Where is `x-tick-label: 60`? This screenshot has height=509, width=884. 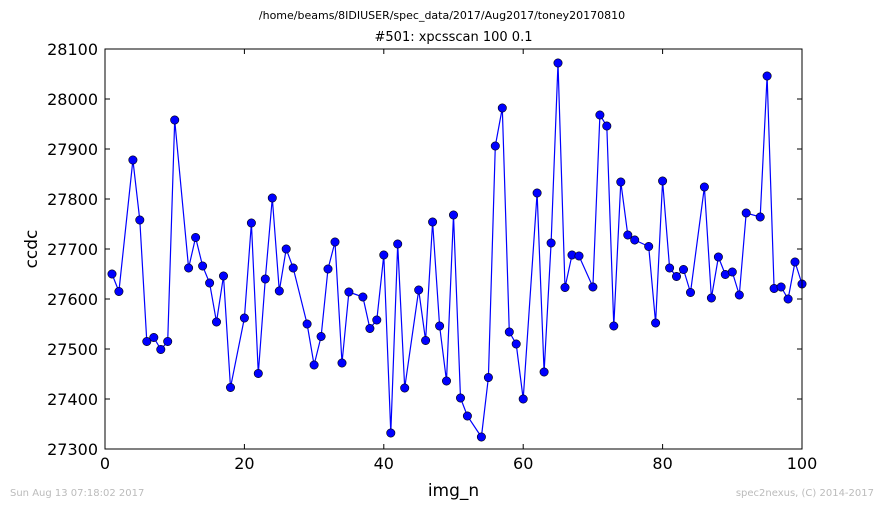
x-tick-label: 60 is located at coordinates (523, 463).